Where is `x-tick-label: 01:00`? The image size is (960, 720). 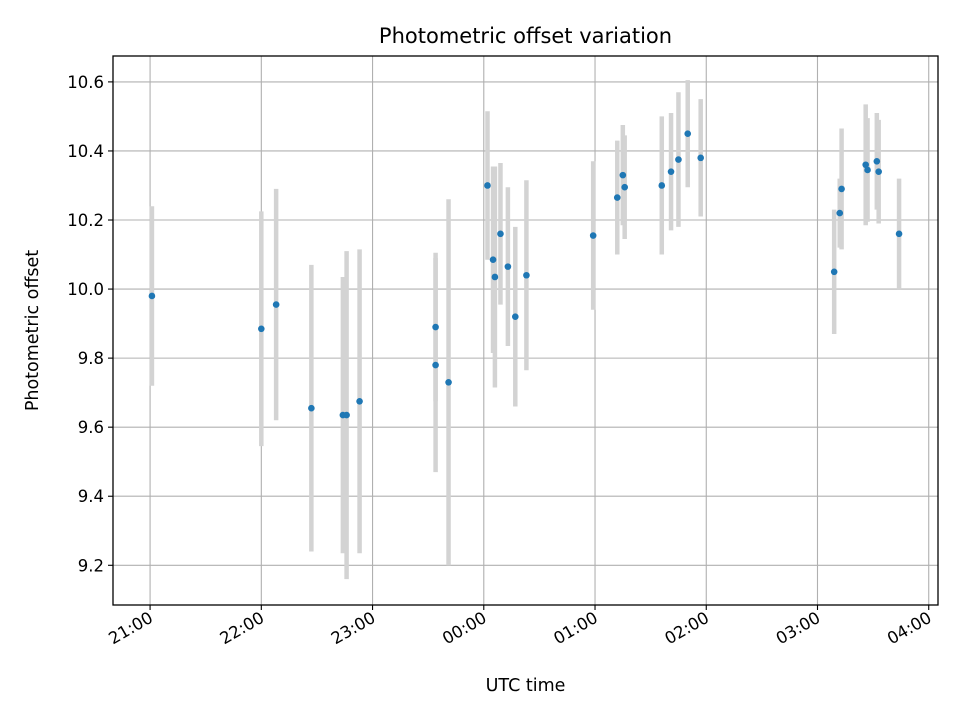
x-tick-label: 01:00 is located at coordinates (575, 628).